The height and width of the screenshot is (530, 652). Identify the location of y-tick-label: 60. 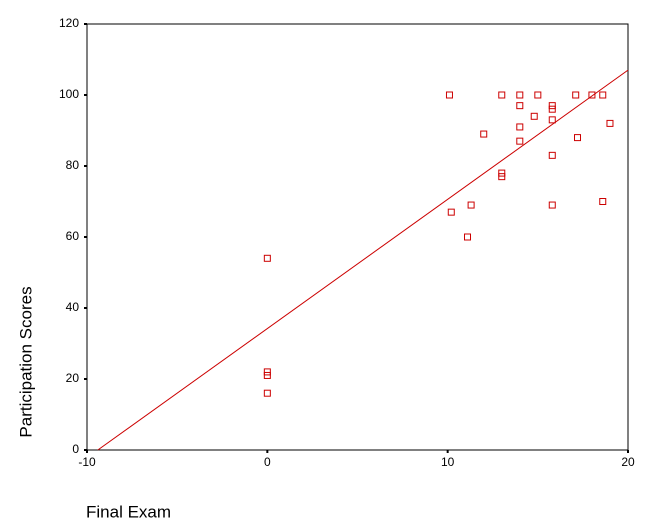
(73, 236).